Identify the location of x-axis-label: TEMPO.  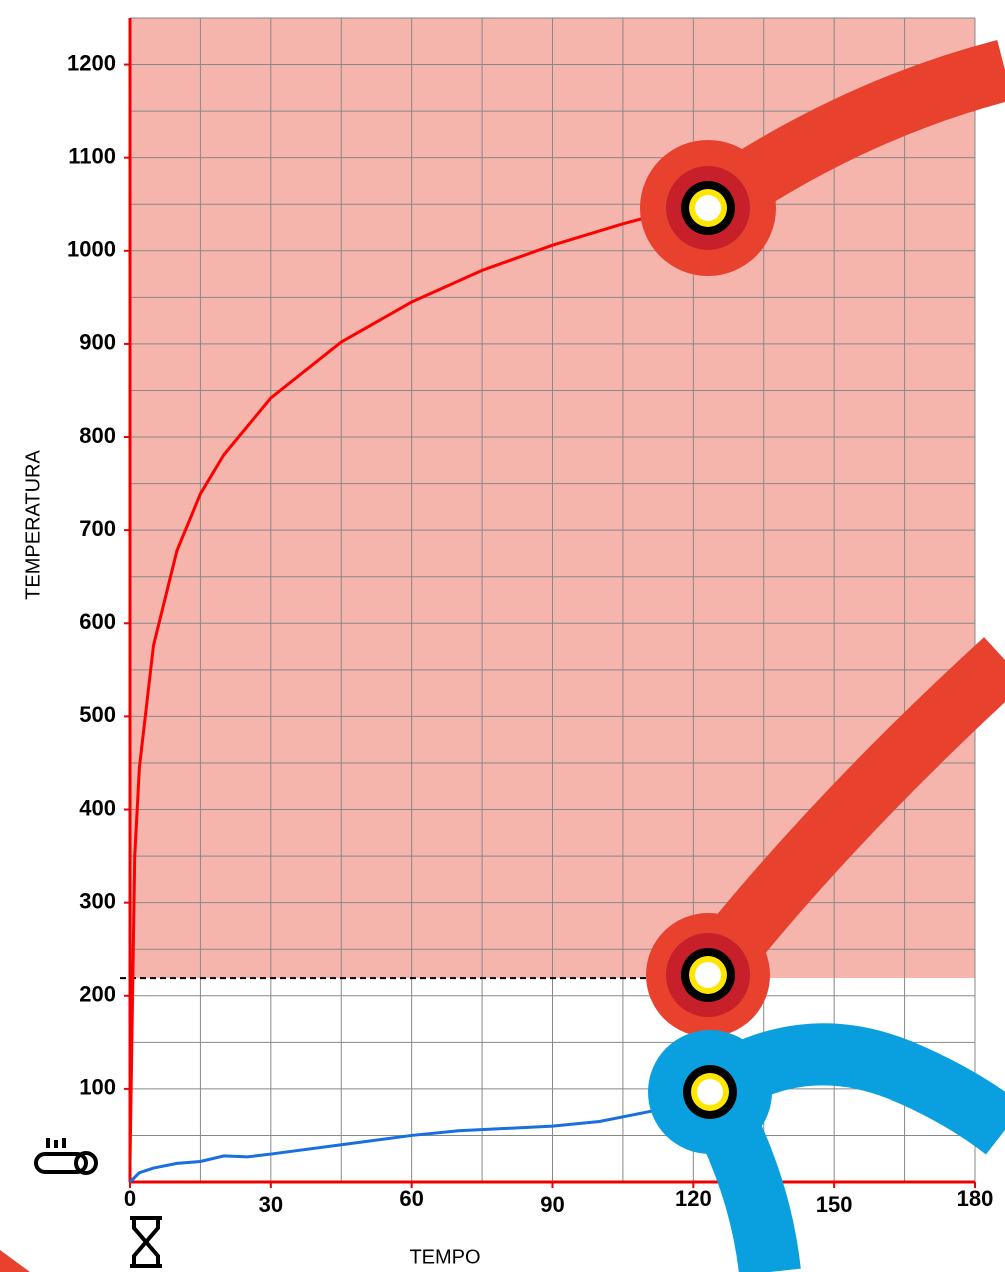
(444, 1257).